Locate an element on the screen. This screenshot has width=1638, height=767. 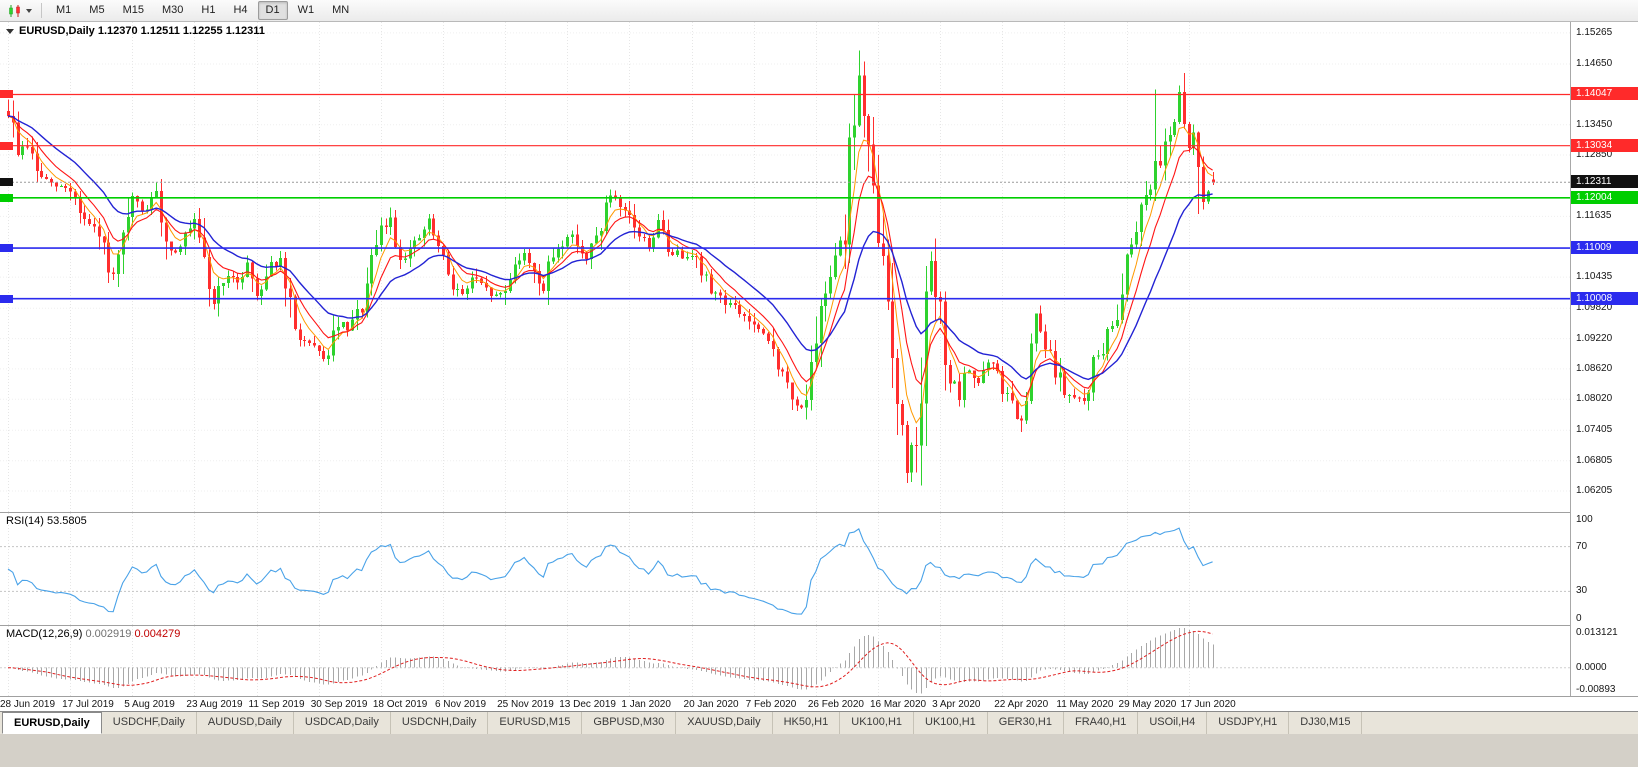
price-tick-label: 1.07405 is located at coordinates (1594, 430).